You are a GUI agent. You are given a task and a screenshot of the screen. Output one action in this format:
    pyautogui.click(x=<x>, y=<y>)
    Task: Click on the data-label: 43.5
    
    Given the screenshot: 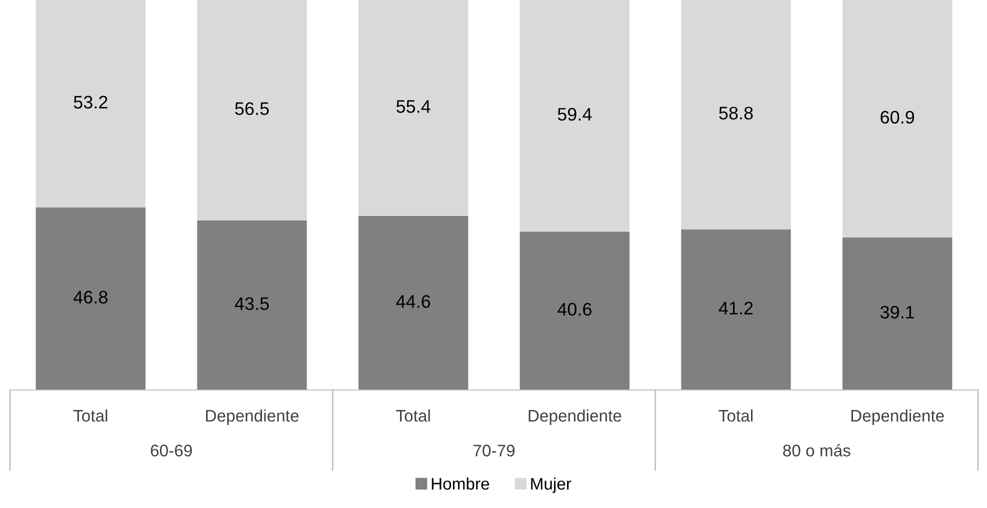 What is the action you would take?
    pyautogui.click(x=251, y=303)
    